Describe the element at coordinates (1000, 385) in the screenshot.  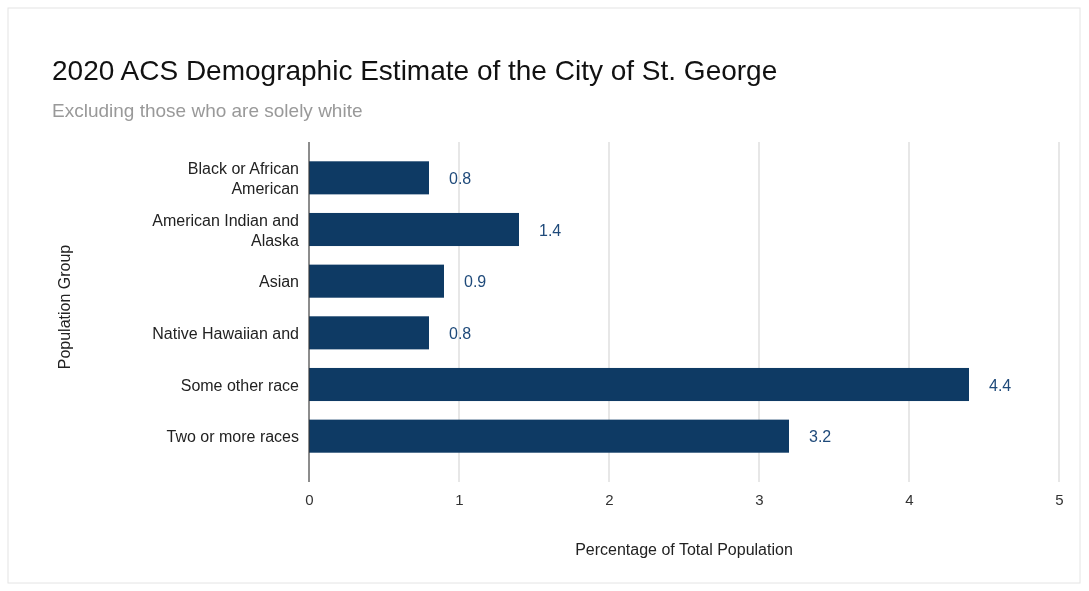
I see `data-label: 4.4` at that location.